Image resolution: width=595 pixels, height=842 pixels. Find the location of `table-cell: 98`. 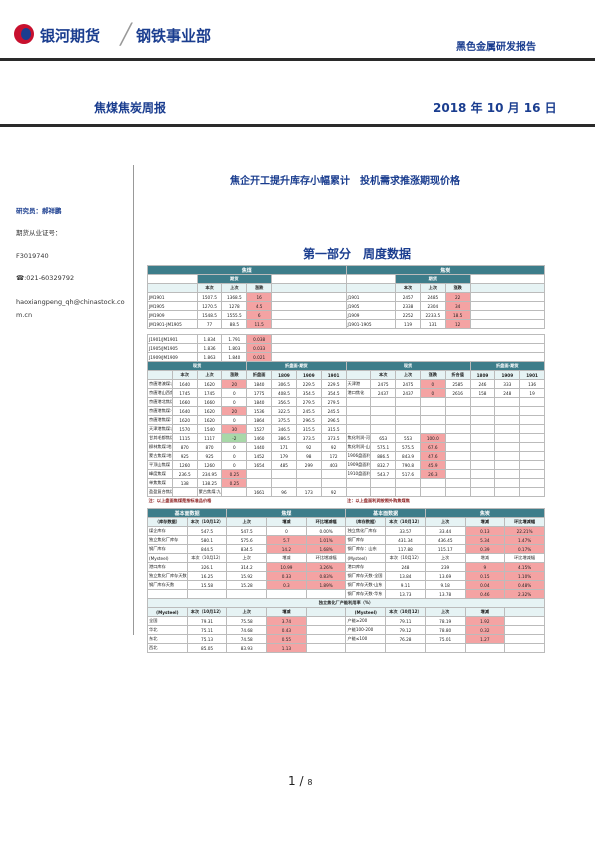

table-cell: 98 is located at coordinates (308, 456).